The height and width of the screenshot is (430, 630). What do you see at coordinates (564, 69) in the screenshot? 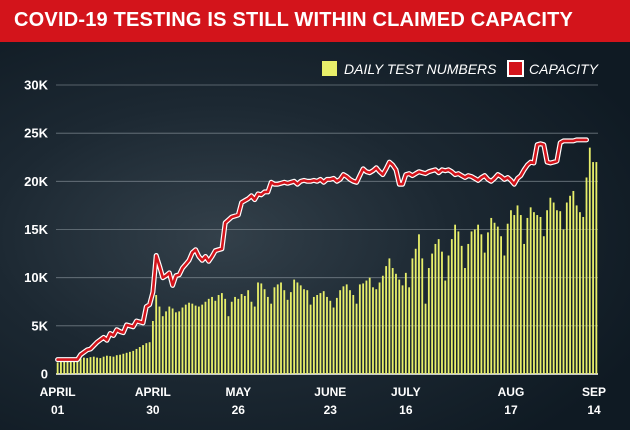
I see `legend-label-capacity: CAPACITY` at bounding box center [564, 69].